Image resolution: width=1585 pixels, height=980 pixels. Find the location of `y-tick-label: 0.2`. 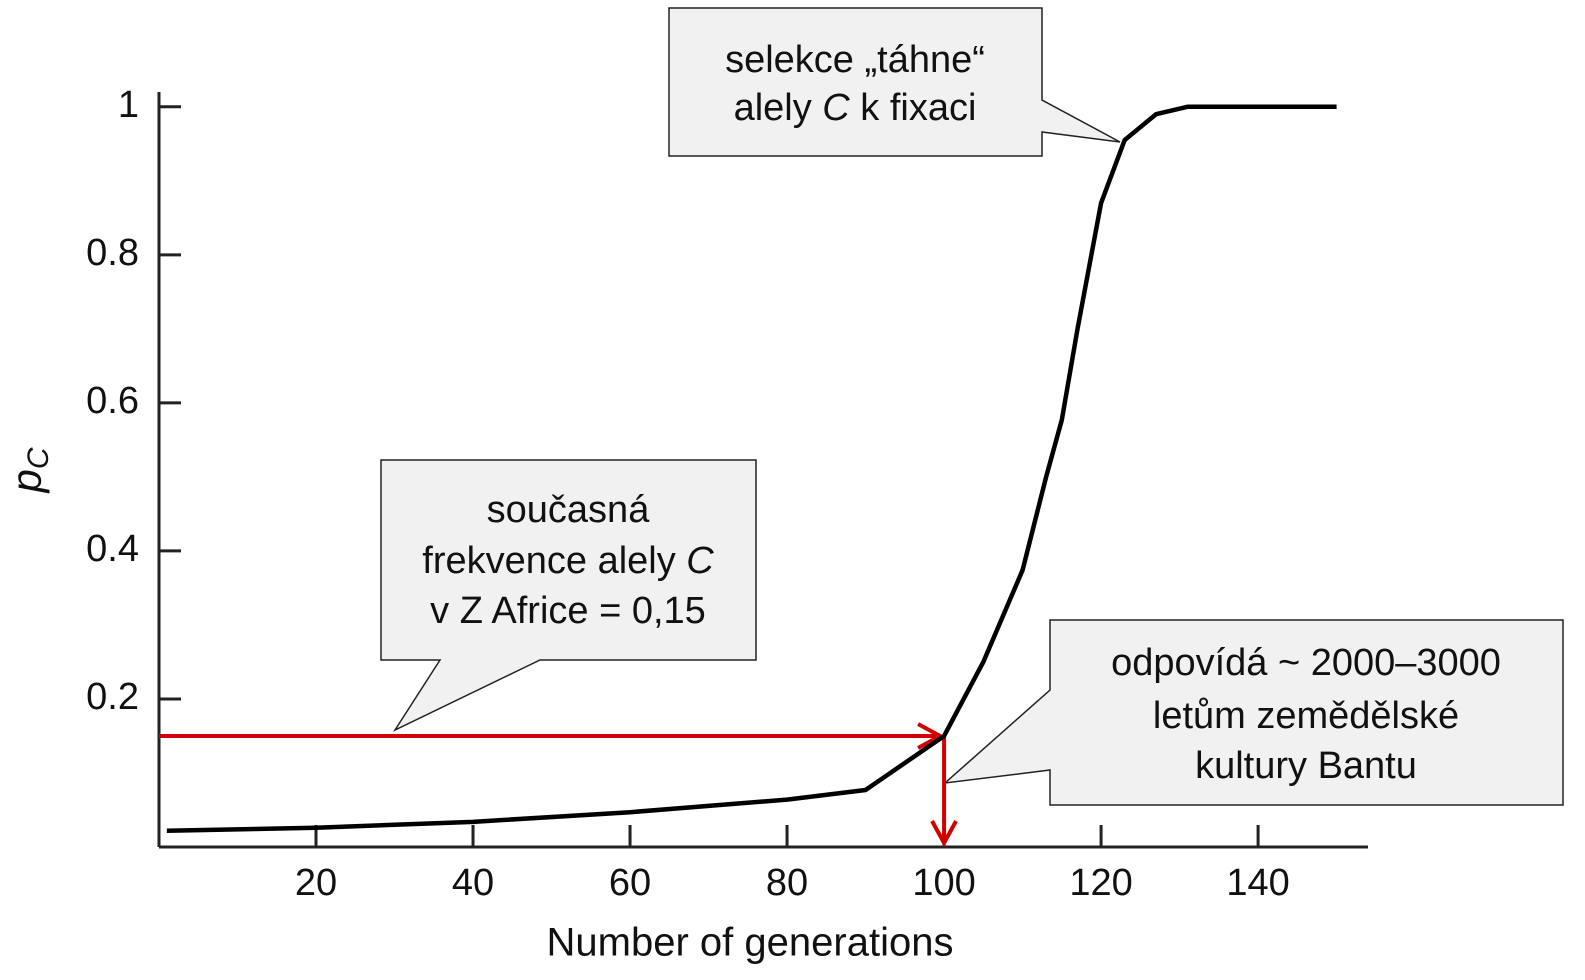

y-tick-label: 0.2 is located at coordinates (112, 697).